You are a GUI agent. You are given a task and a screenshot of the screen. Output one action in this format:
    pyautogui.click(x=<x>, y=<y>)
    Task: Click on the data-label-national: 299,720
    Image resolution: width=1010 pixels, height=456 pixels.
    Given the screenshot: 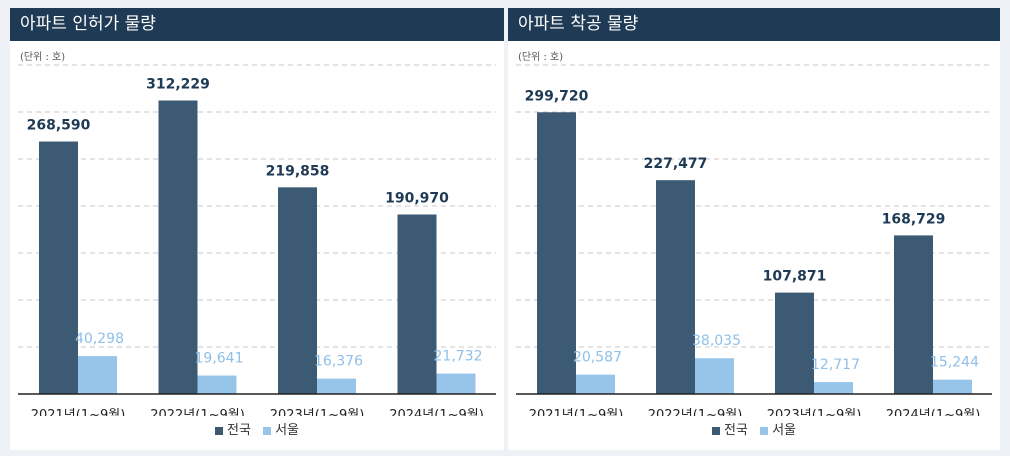 What is the action you would take?
    pyautogui.click(x=557, y=96)
    